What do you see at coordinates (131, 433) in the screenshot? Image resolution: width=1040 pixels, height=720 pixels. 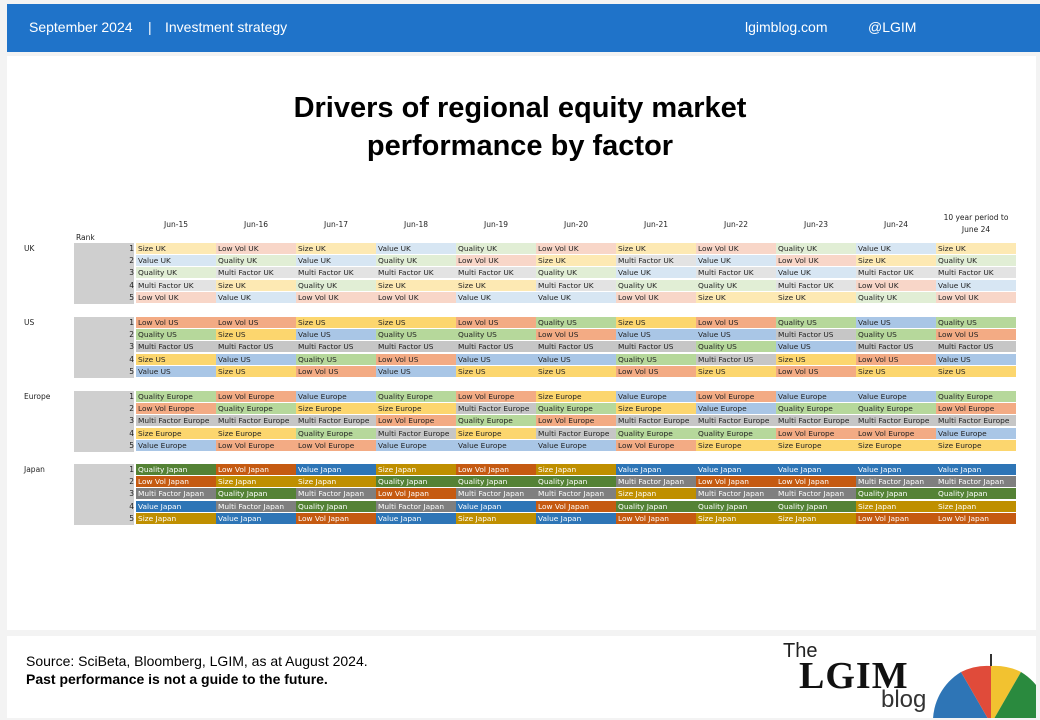 I see `rank-number: 4` at bounding box center [131, 433].